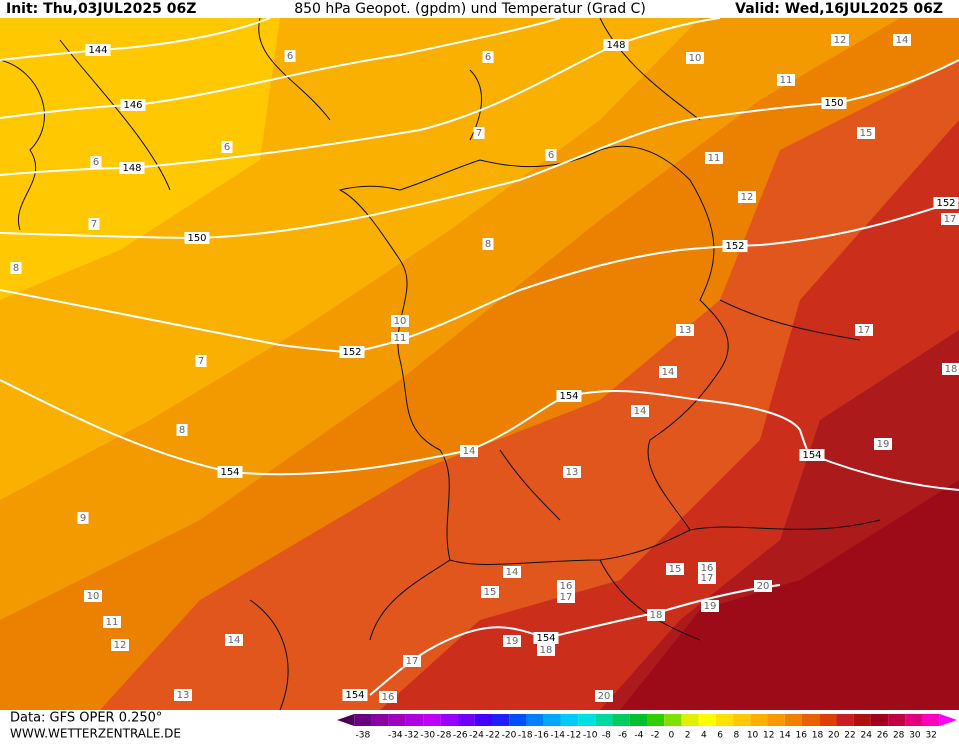  I want to click on scale-label: 12, so click(768, 736).